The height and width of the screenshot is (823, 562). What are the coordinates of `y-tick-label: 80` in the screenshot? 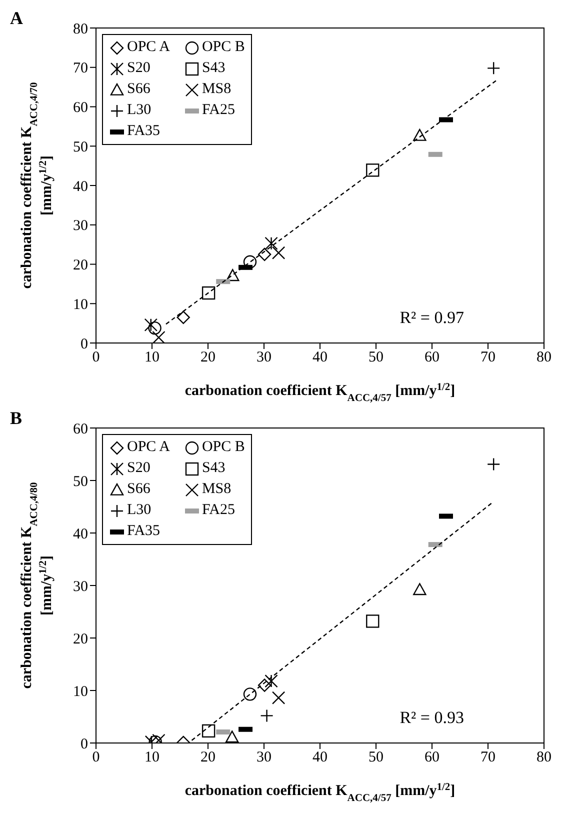 It's located at (80, 29).